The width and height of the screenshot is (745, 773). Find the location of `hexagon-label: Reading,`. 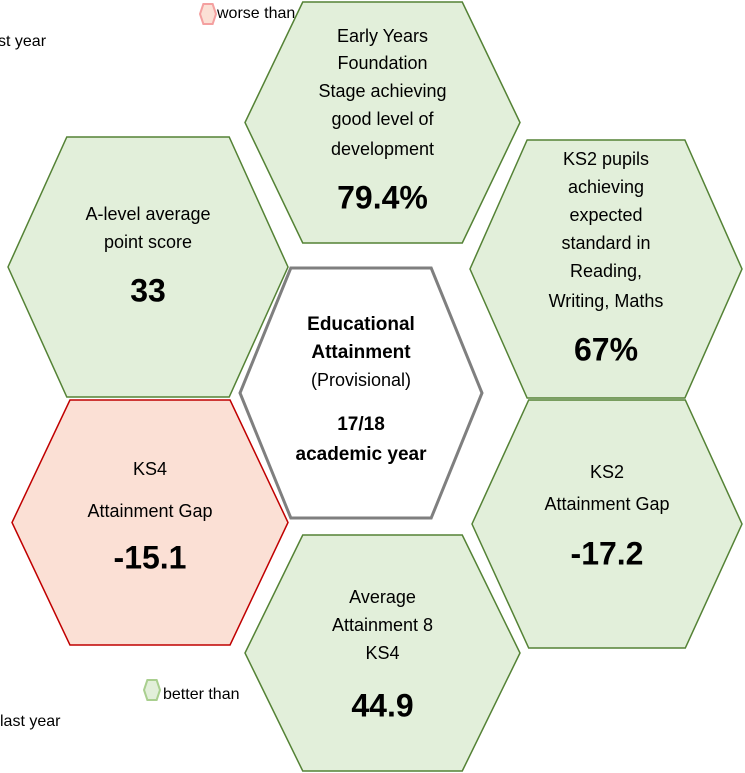

hexagon-label: Reading, is located at coordinates (606, 271).